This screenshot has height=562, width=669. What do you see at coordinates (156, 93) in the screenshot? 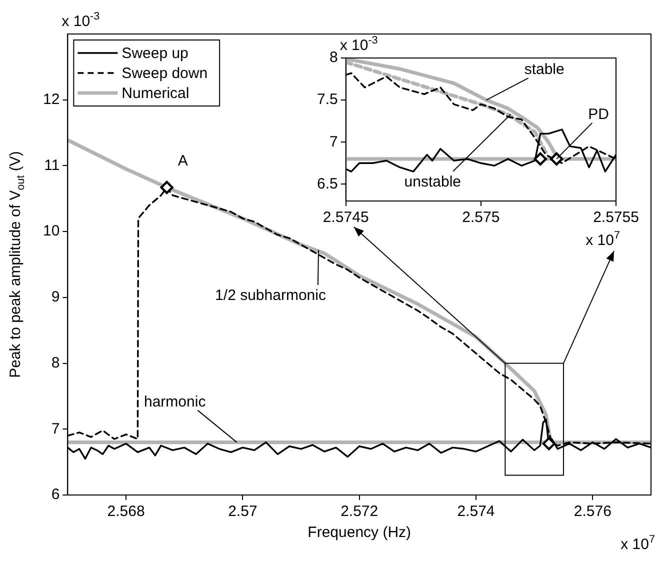
I see `legend-label: Numerical` at bounding box center [156, 93].